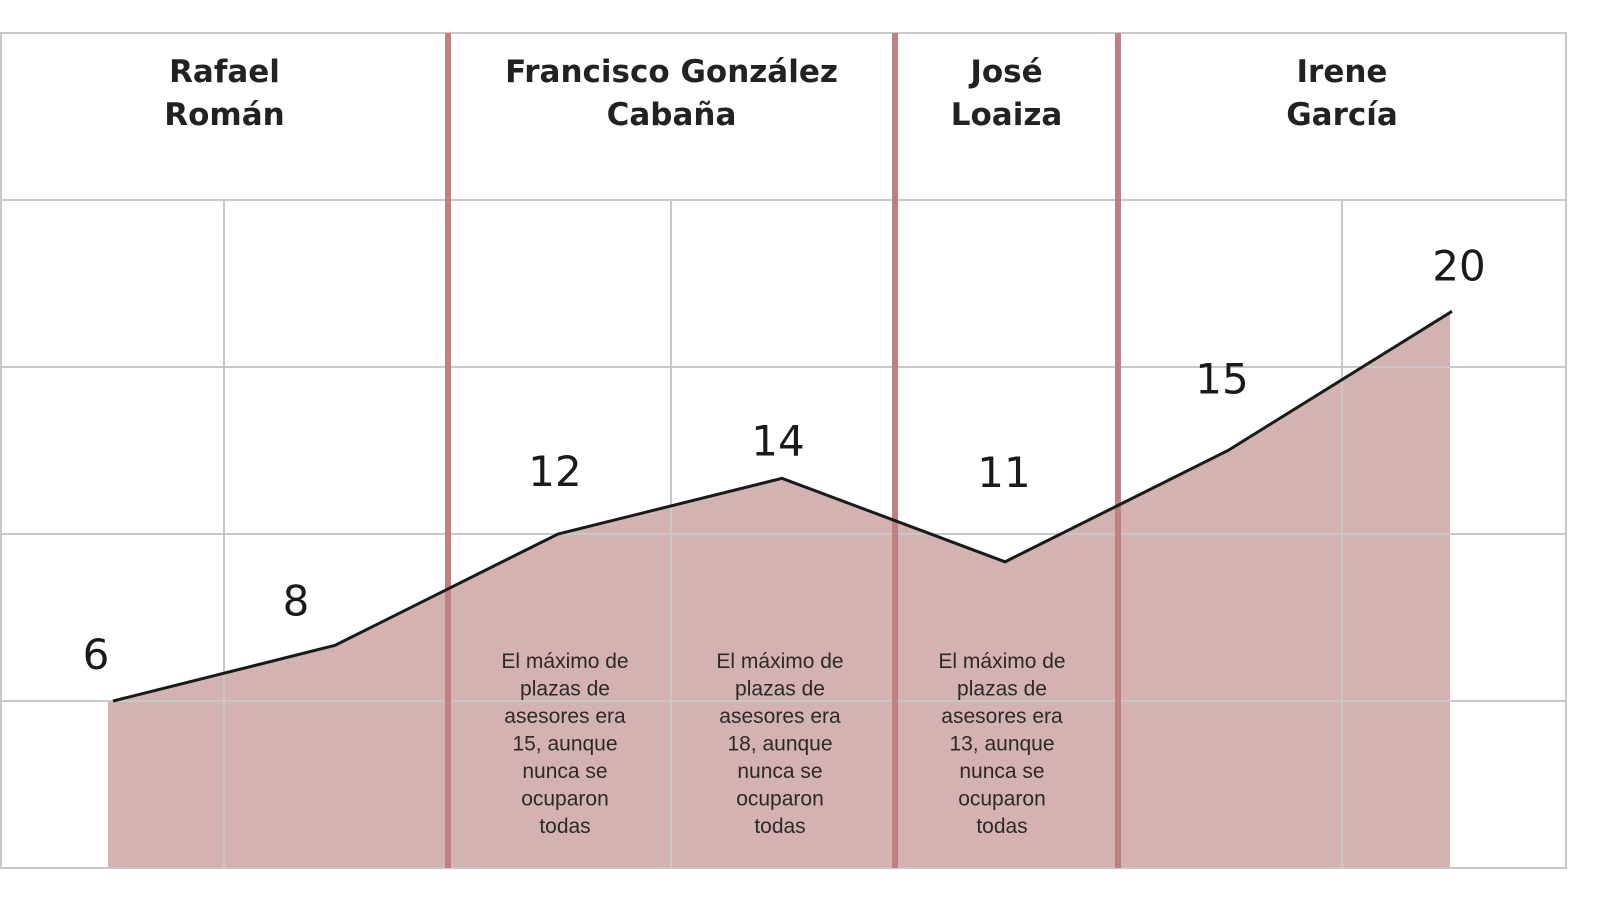  Describe the element at coordinates (554, 471) in the screenshot. I see `data-label: 12` at that location.